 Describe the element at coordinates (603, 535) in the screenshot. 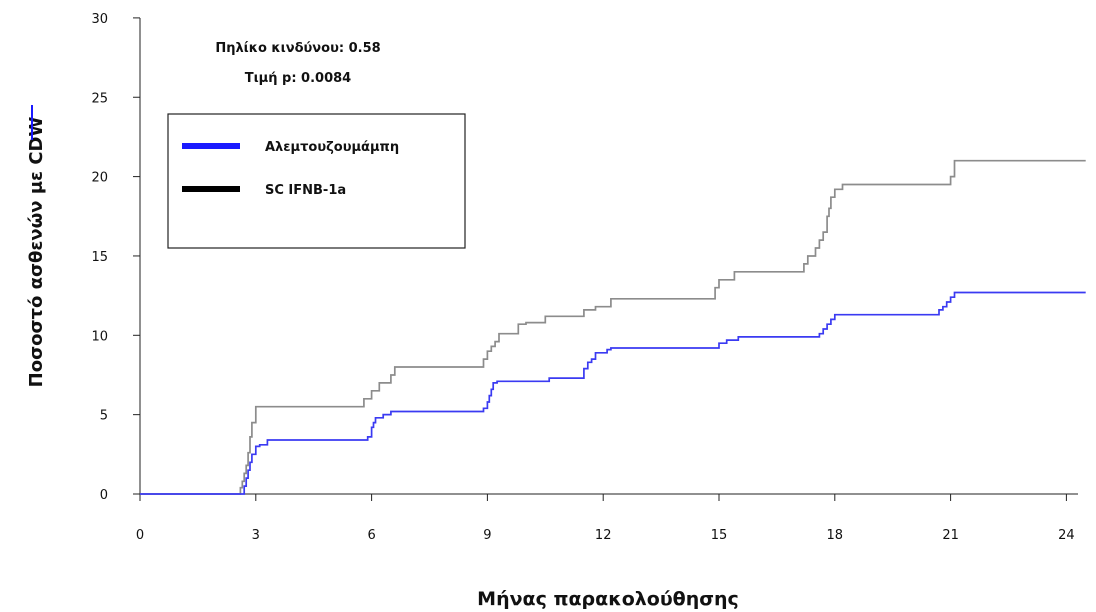

I see `x-tick-label: 12` at that location.